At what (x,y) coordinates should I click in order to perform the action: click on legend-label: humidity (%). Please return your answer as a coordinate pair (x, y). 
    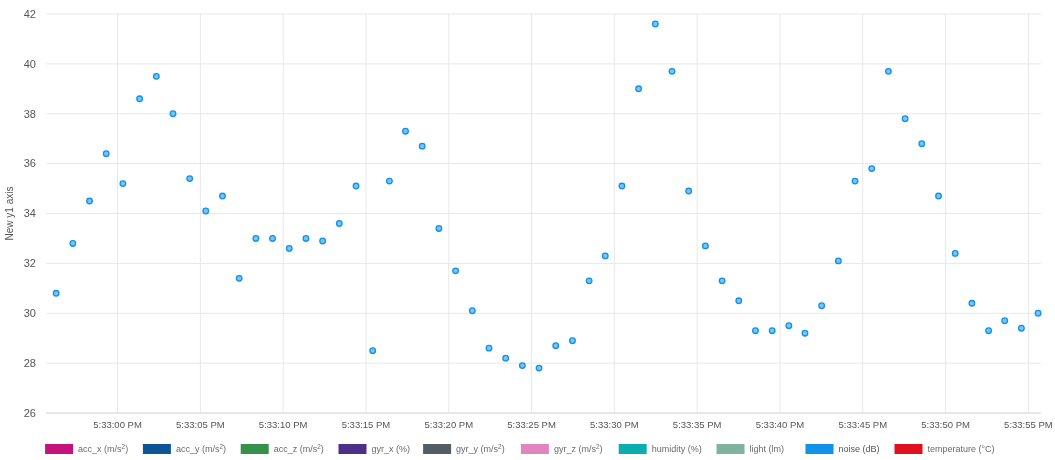
    Looking at the image, I should click on (676, 449).